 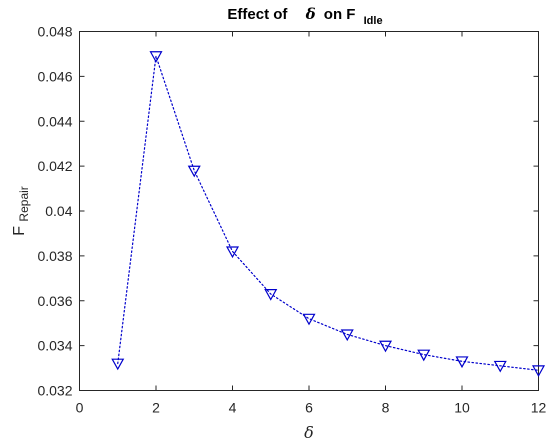 What do you see at coordinates (54, 32) in the screenshot?
I see `y-tick-label: 0.048` at bounding box center [54, 32].